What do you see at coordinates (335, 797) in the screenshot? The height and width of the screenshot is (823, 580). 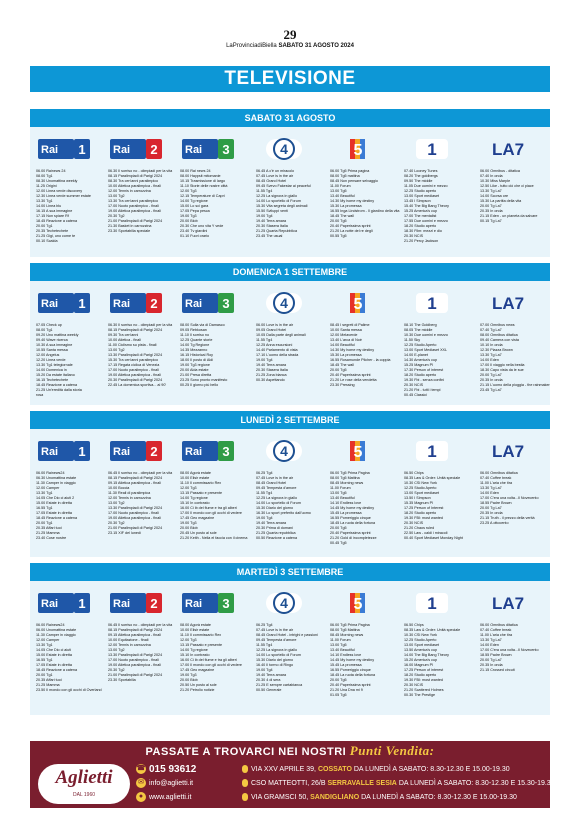 I see `store-town: SANDIGLIANO` at bounding box center [335, 797].